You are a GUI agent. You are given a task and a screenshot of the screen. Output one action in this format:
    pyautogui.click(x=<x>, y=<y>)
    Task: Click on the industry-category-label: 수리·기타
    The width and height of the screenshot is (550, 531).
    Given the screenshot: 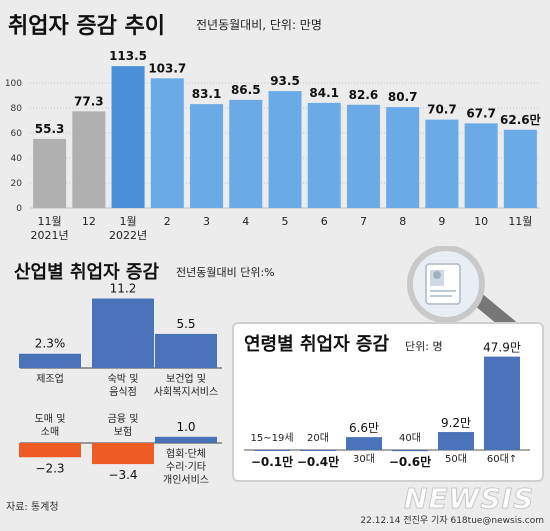 What is the action you would take?
    pyautogui.click(x=186, y=467)
    